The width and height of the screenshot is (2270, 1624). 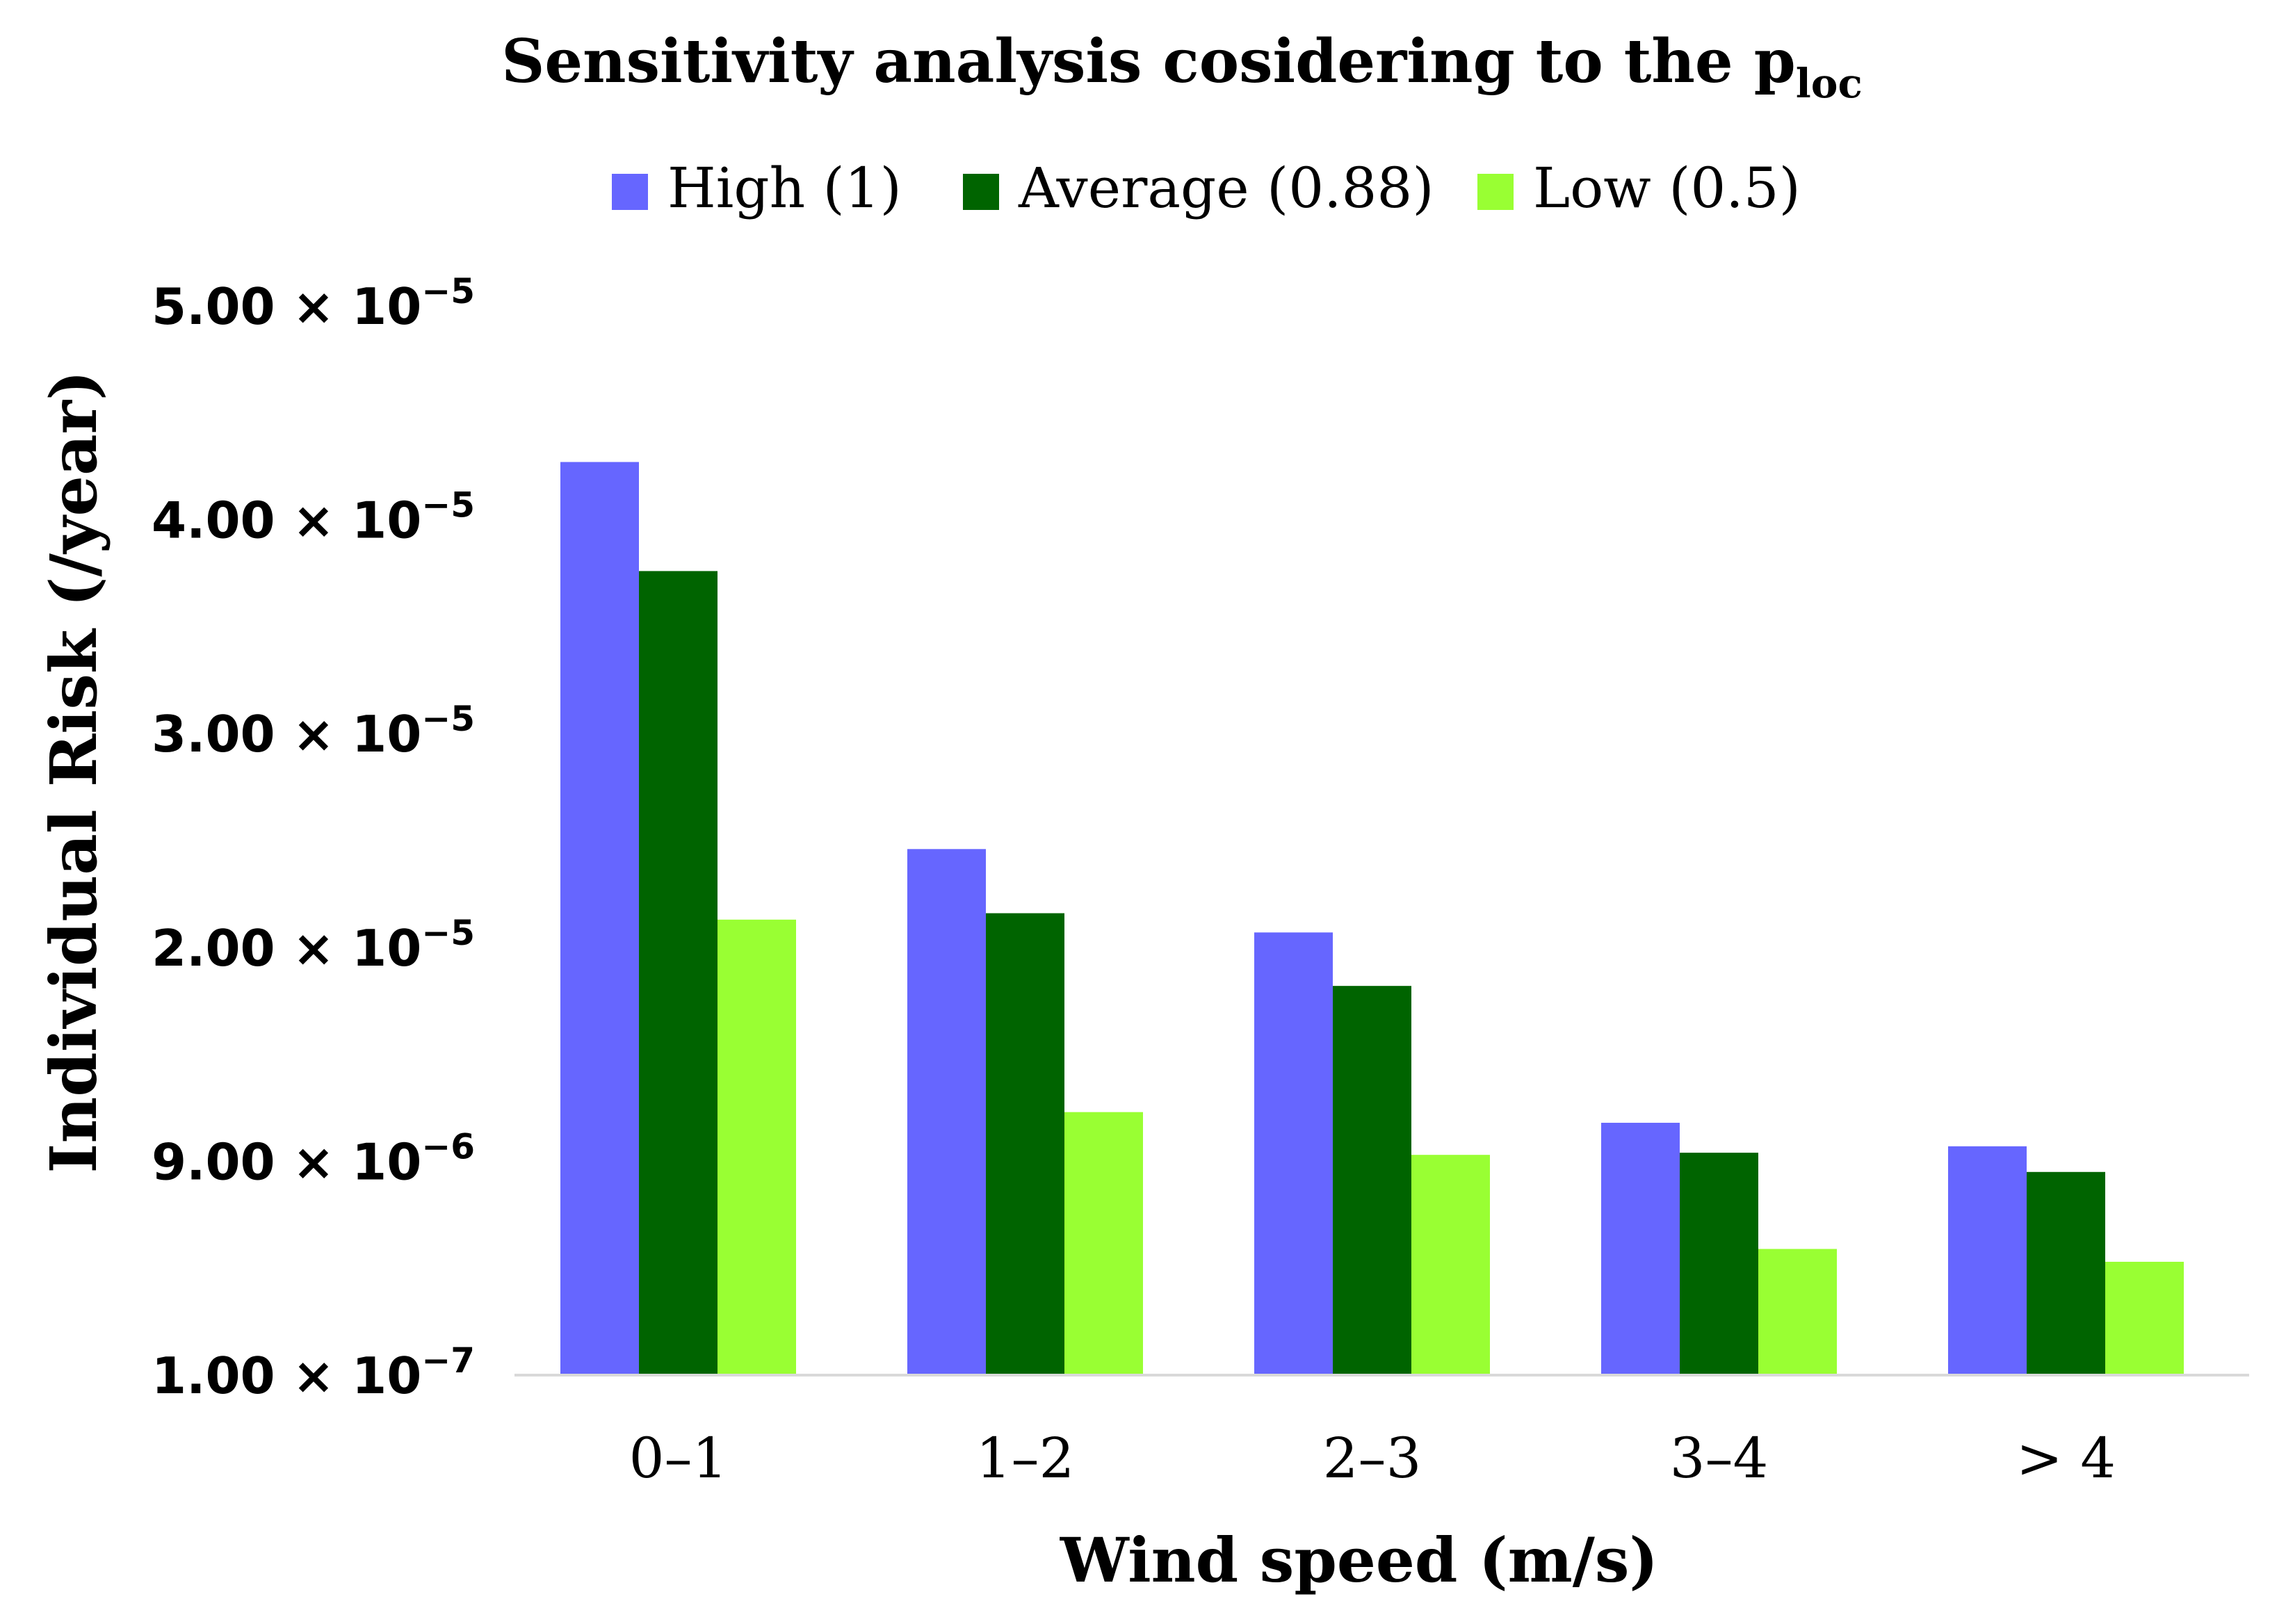 I want to click on x-tick-label: 0–1, so click(x=678, y=1458).